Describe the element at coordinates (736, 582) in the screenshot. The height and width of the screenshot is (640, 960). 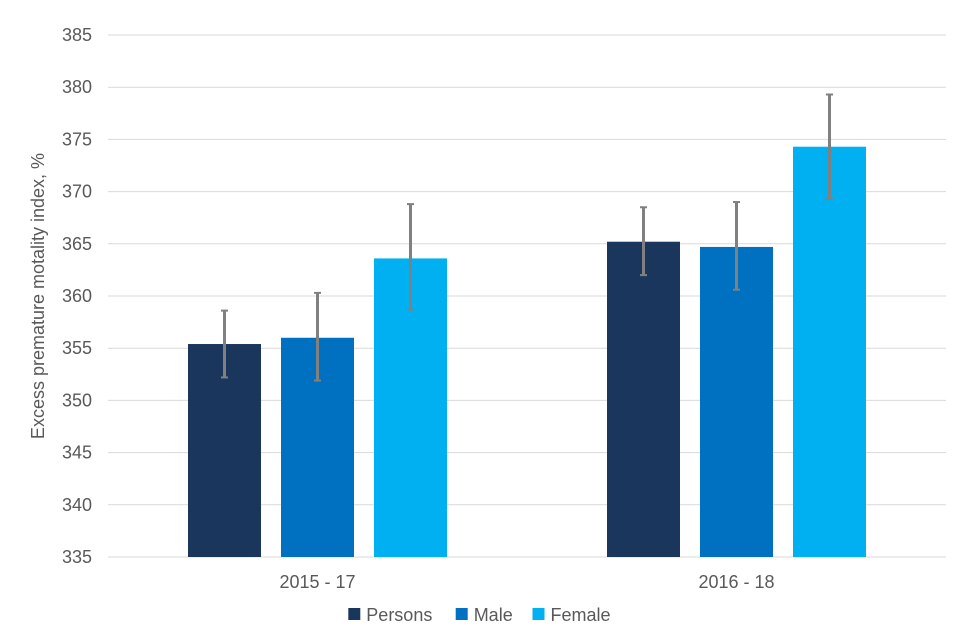
I see `x-tick-label: 2016 - 18` at that location.